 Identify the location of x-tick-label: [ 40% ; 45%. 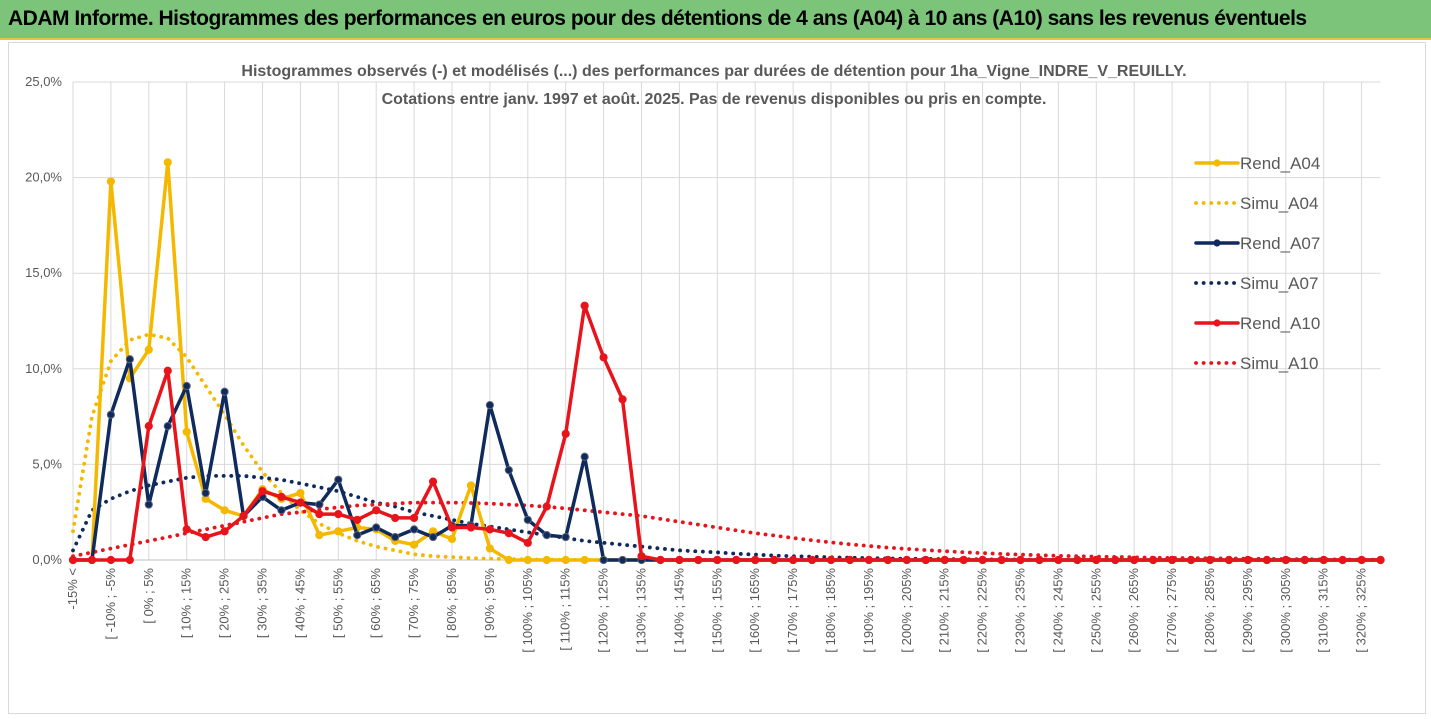
(299, 603).